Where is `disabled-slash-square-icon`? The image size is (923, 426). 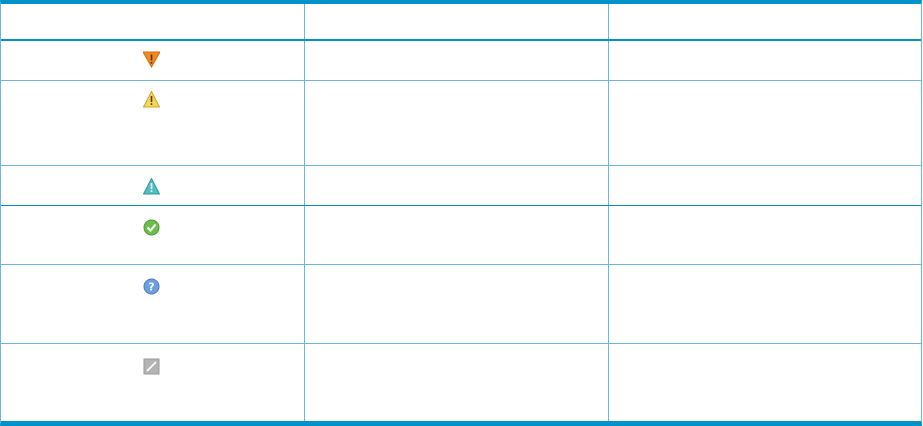 disabled-slash-square-icon is located at coordinates (151, 366).